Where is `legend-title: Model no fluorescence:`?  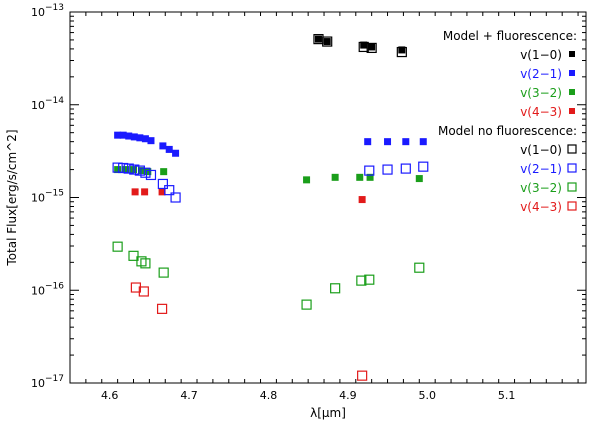
legend-title: Model no fluorescence: is located at coordinates (507, 131).